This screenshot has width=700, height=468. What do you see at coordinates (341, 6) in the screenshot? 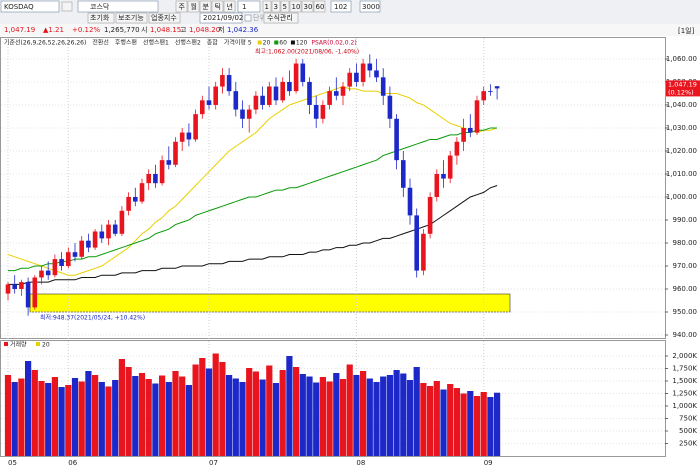
I see `count-input` at bounding box center [341, 6].